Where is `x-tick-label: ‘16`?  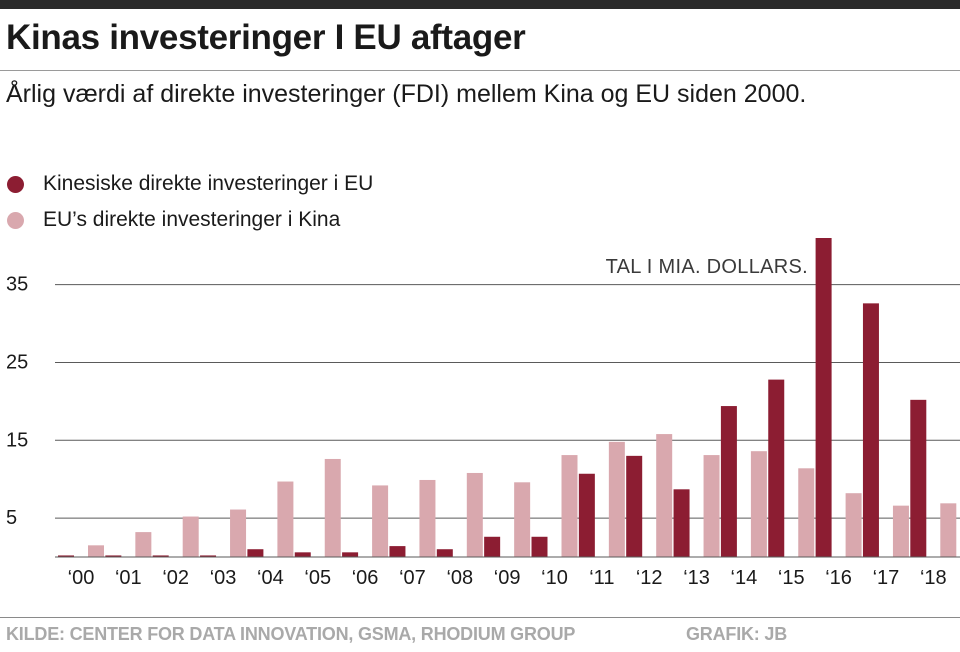
x-tick-label: ‘16 is located at coordinates (838, 578).